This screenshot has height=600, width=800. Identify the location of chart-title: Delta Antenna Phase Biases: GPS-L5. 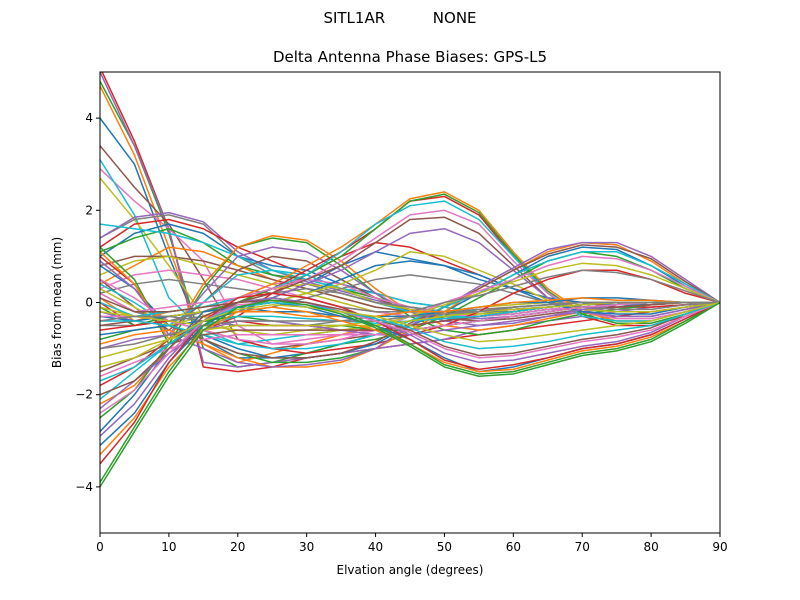
(410, 57).